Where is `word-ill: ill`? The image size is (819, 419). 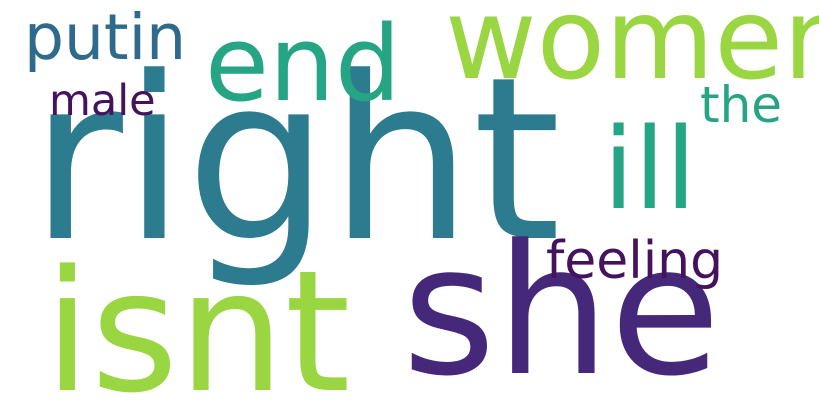 word-ill: ill is located at coordinates (650, 170).